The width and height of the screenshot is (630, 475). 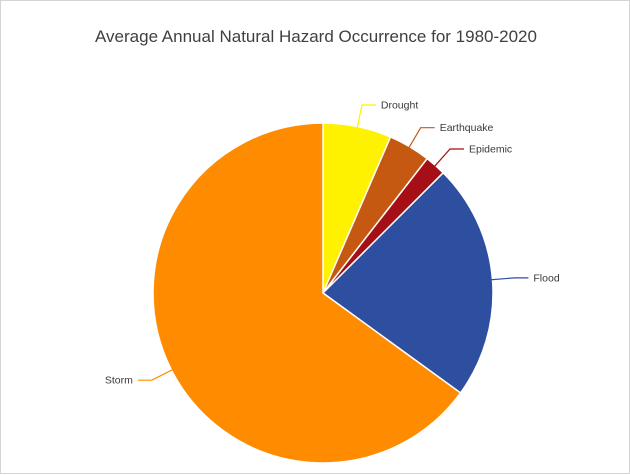 What do you see at coordinates (490, 150) in the screenshot?
I see `slice-label-epidemic: Epidemic` at bounding box center [490, 150].